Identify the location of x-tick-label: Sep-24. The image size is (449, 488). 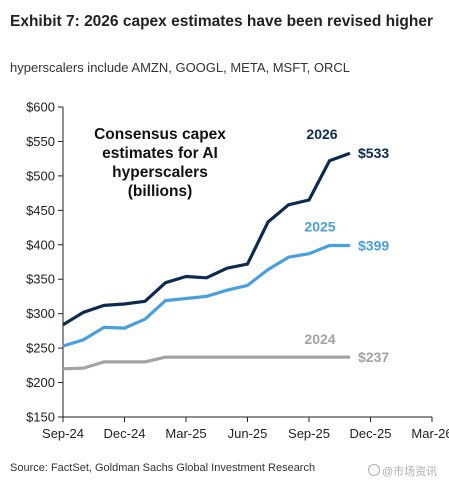
(63, 433).